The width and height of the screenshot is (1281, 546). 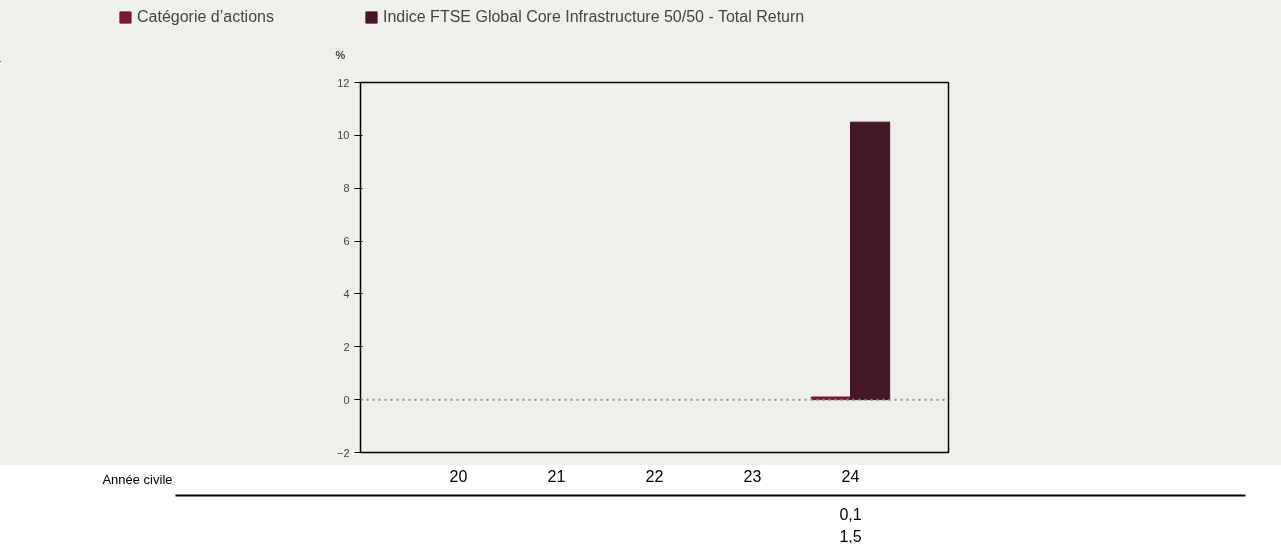 What do you see at coordinates (205, 17) in the screenshot?
I see `legend-label: Catégorie d’actions` at bounding box center [205, 17].